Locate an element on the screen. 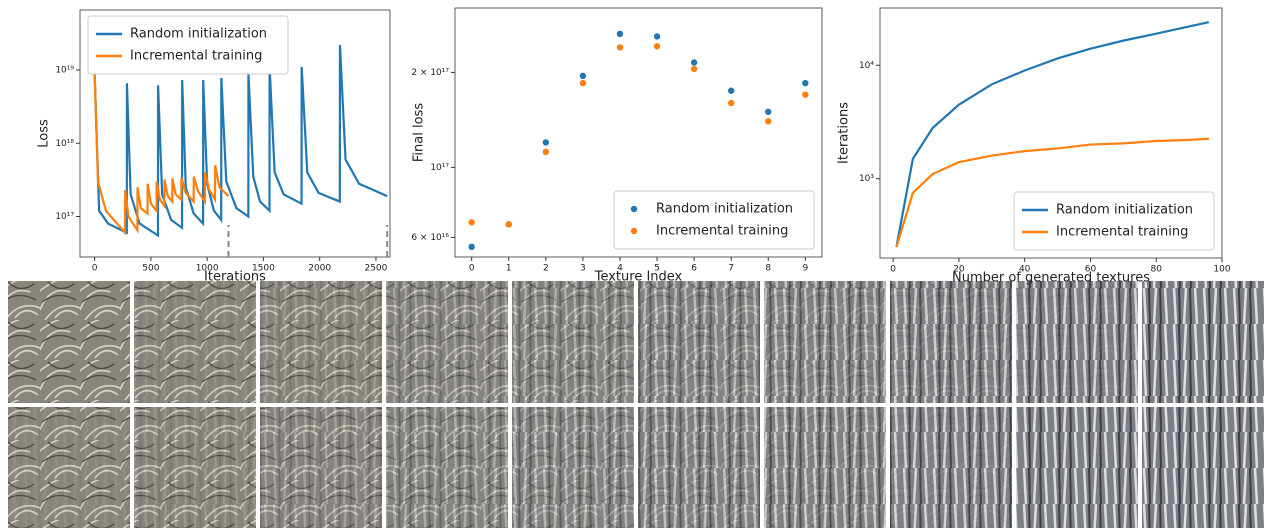  x-tick-label: 6 is located at coordinates (694, 269).